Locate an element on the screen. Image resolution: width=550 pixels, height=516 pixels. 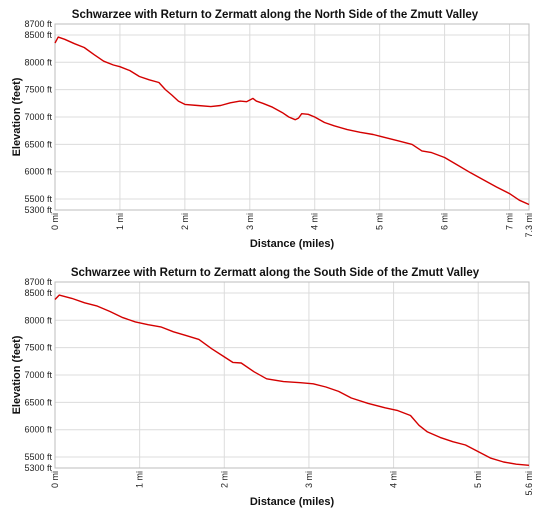
x-tick-label: 7 mi is located at coordinates (510, 221).